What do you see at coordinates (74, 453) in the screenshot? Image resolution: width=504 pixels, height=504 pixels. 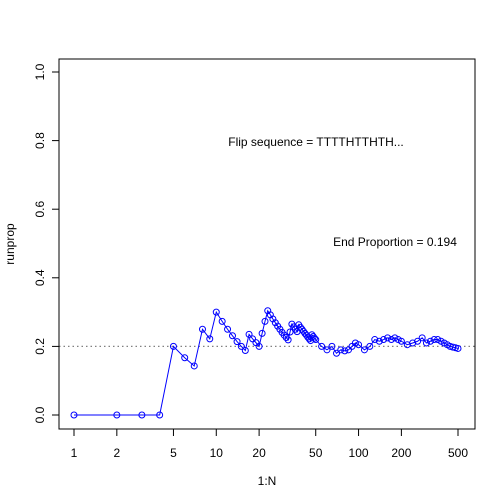 I see `x-tick-label: 1` at bounding box center [74, 453].